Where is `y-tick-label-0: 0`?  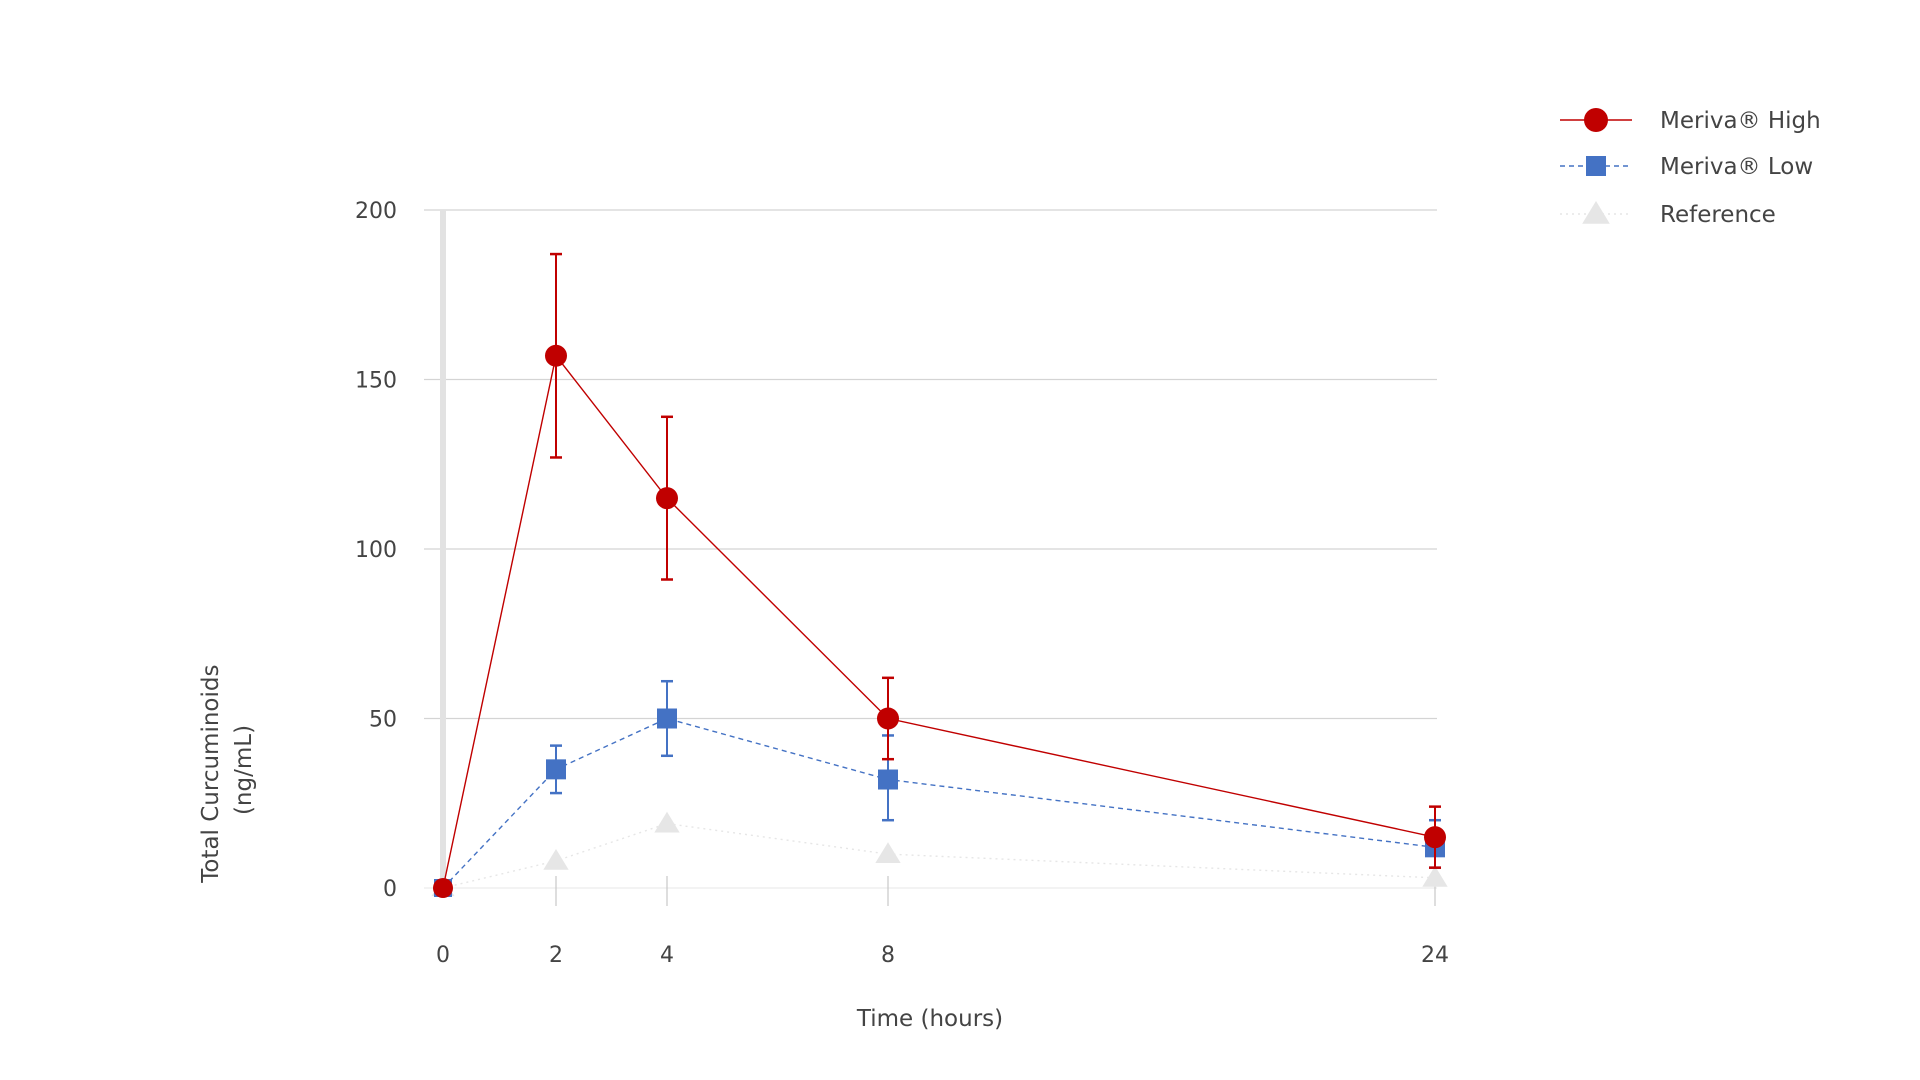
y-tick-label-0: 0 is located at coordinates (390, 889).